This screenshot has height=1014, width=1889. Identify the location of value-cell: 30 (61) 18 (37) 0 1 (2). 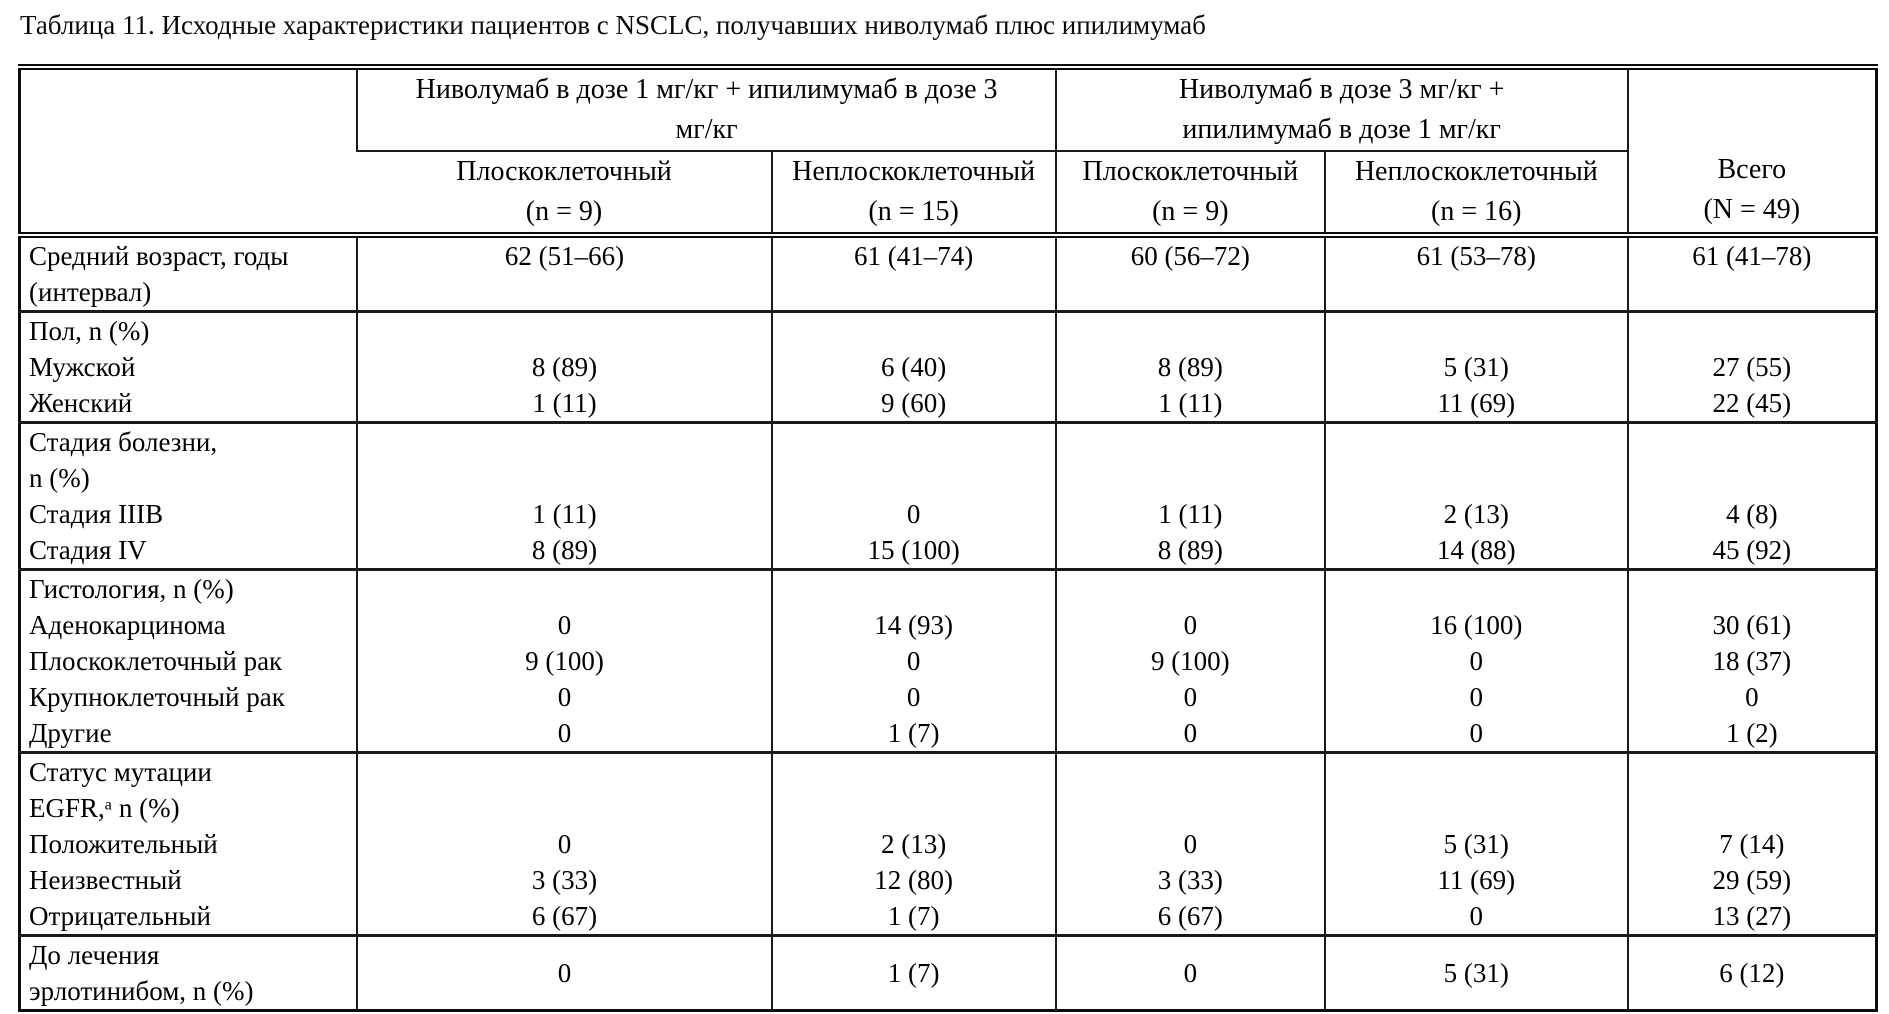
(1751, 661).